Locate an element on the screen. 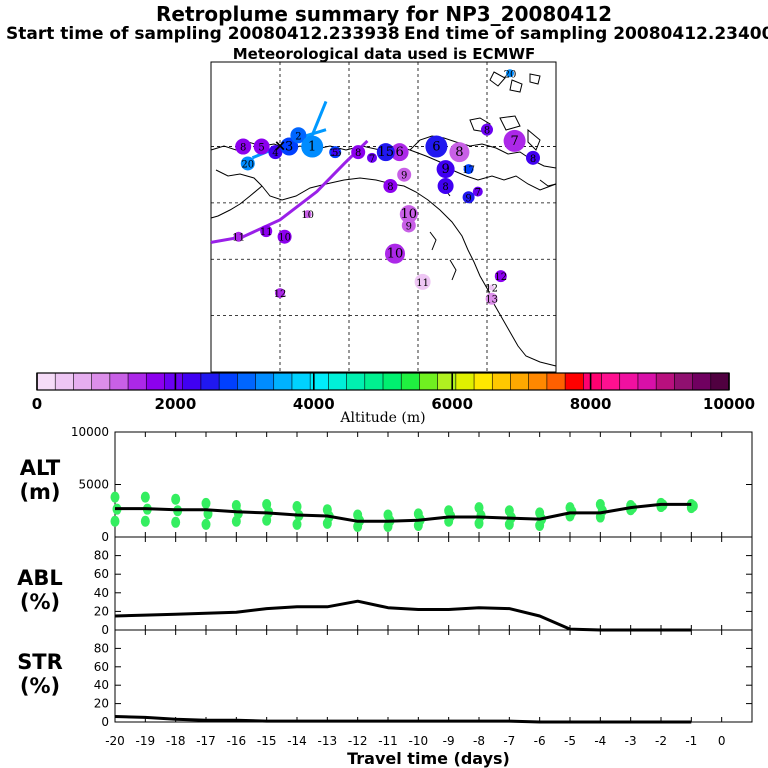  y-tick-label: 10000 is located at coordinates (90, 432).